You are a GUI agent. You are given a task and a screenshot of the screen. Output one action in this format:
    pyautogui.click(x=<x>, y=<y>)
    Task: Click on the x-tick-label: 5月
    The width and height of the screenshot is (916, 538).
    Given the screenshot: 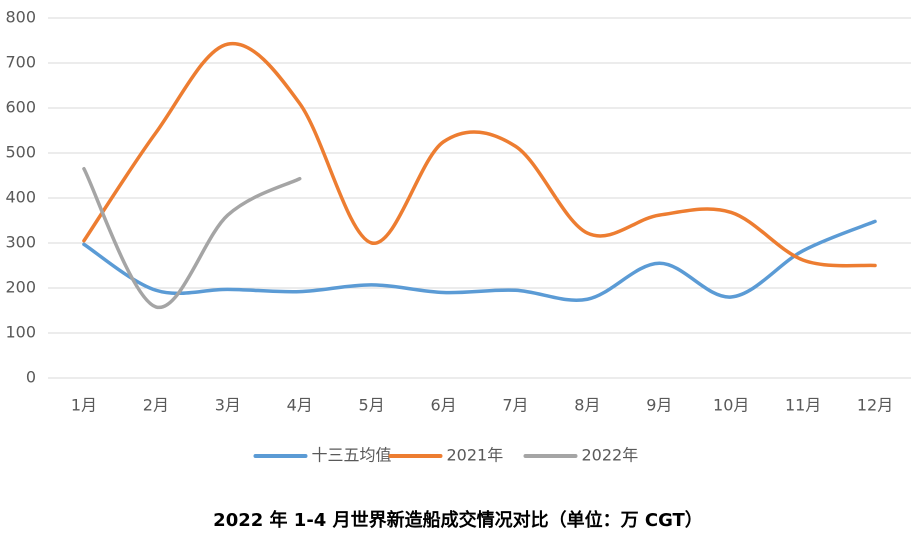 What is the action you would take?
    pyautogui.click(x=372, y=405)
    